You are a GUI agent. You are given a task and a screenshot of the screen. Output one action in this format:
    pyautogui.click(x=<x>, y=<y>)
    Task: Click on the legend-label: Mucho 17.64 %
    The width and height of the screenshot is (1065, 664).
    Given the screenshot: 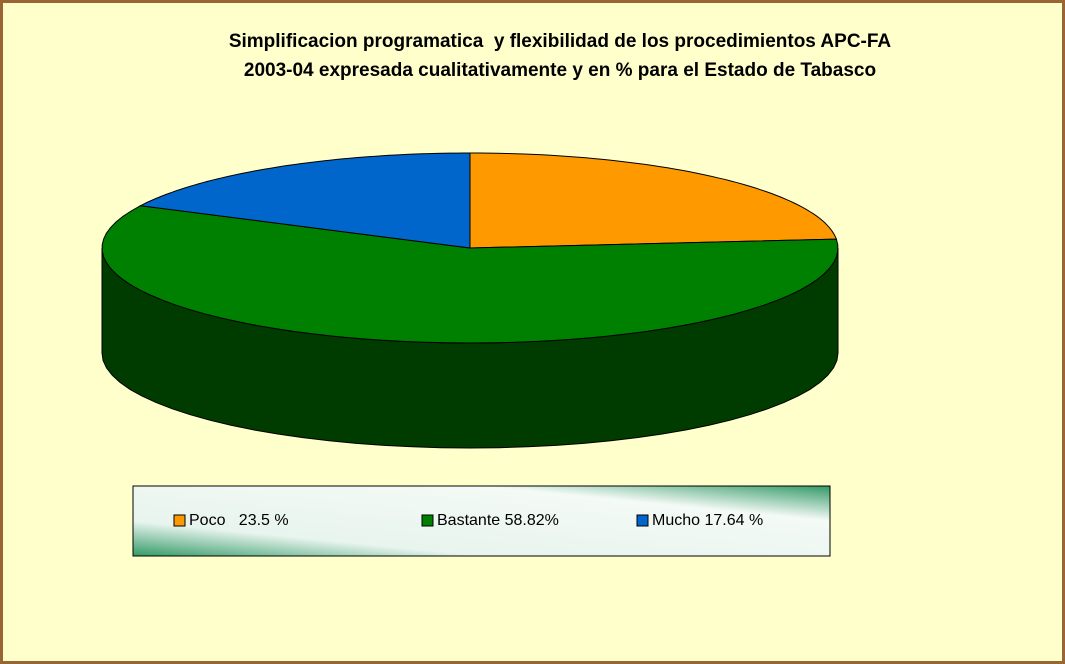 What is the action you would take?
    pyautogui.click(x=707, y=520)
    